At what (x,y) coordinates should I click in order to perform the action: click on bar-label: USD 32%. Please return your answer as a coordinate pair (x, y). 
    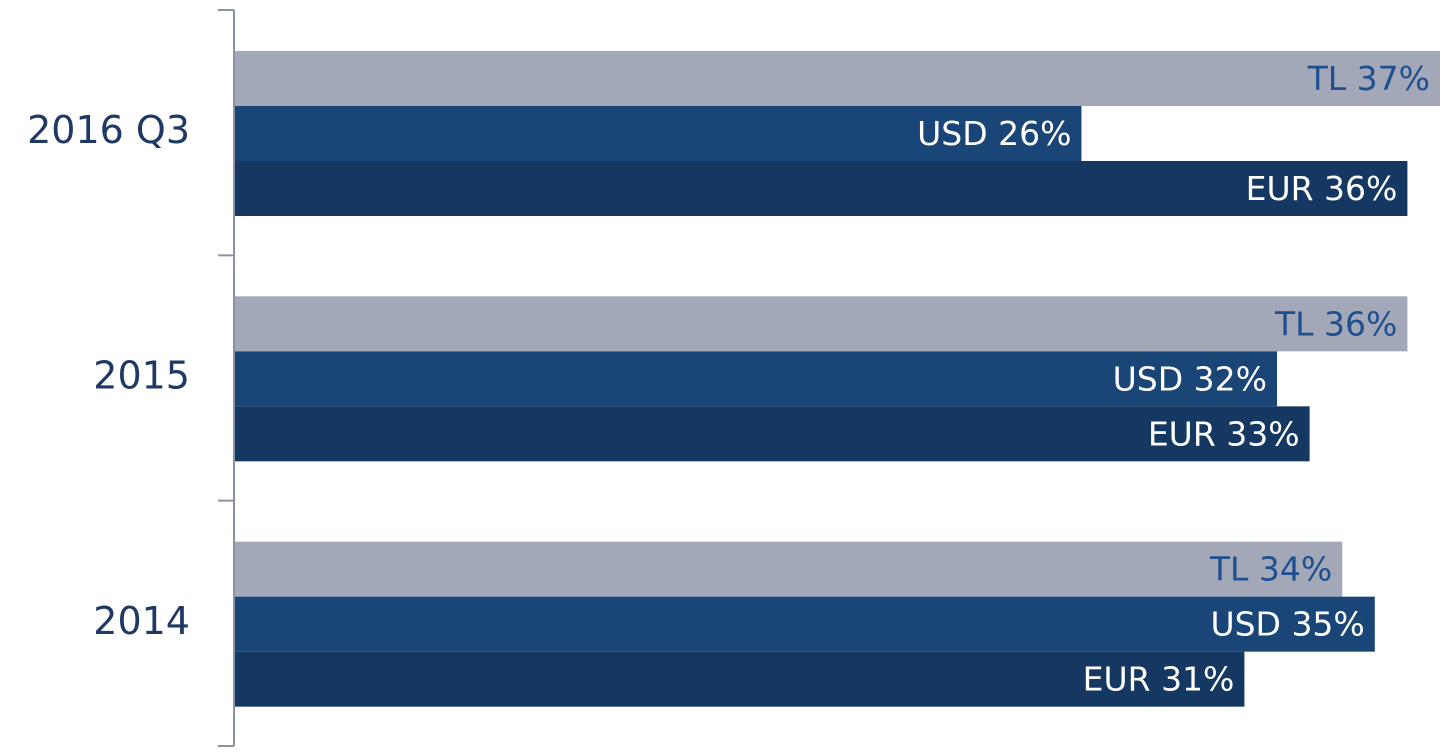
    Looking at the image, I should click on (1190, 378).